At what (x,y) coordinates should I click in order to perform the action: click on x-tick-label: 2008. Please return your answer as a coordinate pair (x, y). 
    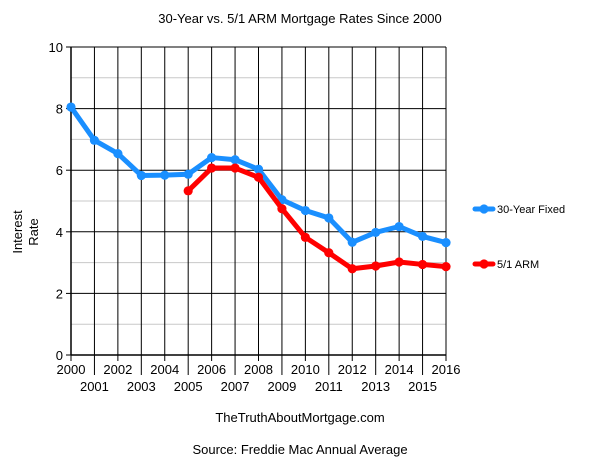
    Looking at the image, I should click on (258, 369).